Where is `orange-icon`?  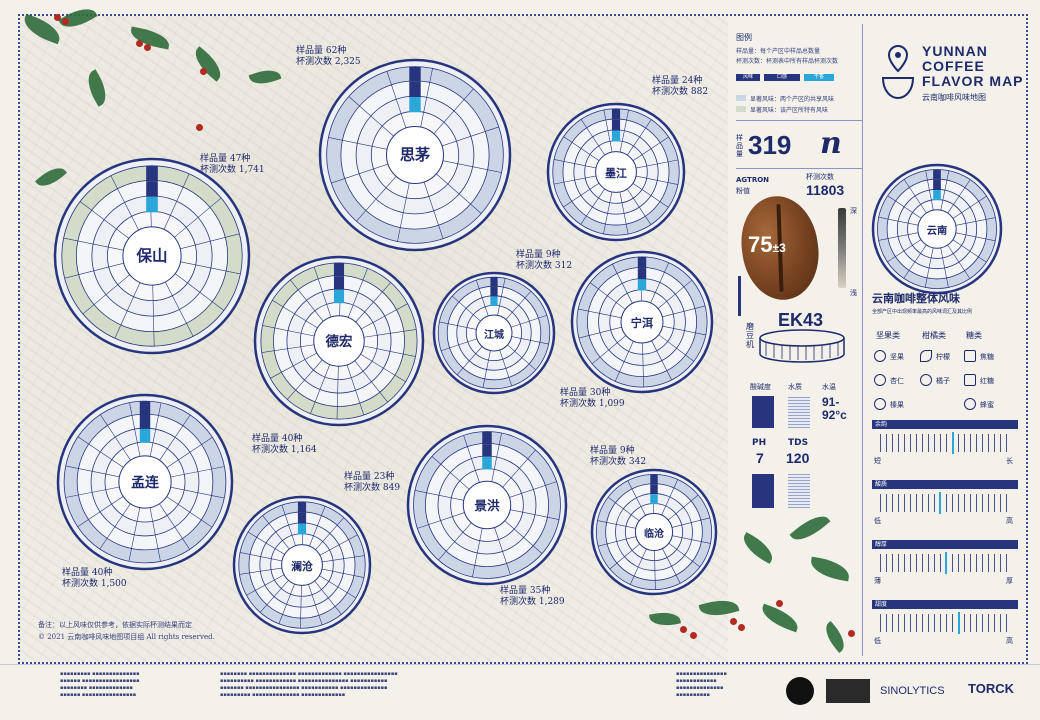 orange-icon is located at coordinates (926, 380).